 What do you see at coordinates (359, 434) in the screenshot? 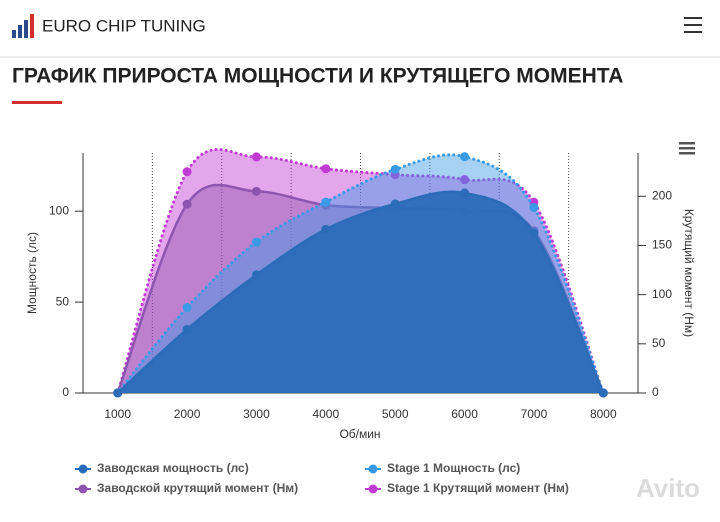
I see `x-axis-title: Об/мин` at bounding box center [359, 434].